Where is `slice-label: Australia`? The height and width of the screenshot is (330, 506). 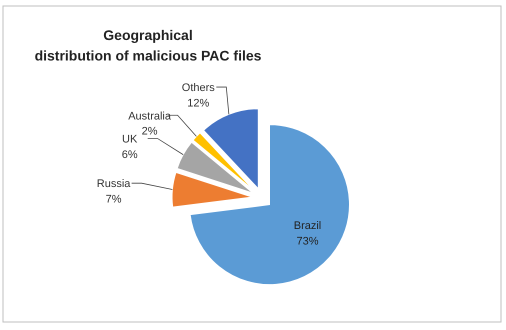
slice-label: Australia is located at coordinates (150, 116).